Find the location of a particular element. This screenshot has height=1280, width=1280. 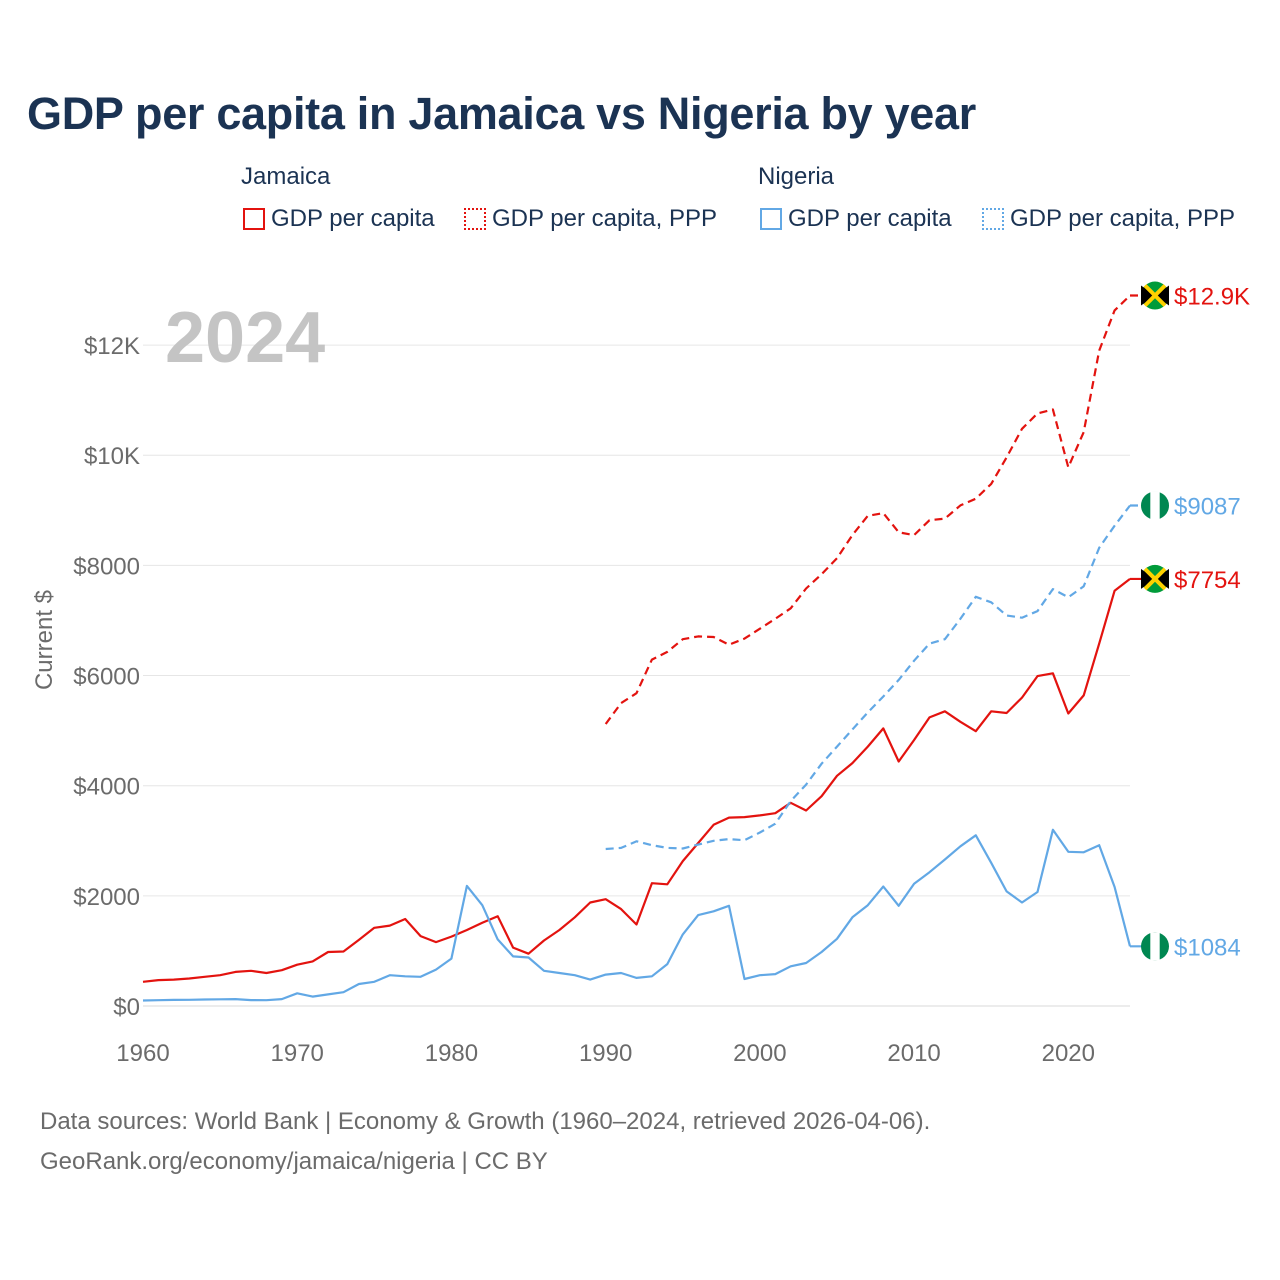

legend-title-nigeria: Nigeria is located at coordinates (796, 176).